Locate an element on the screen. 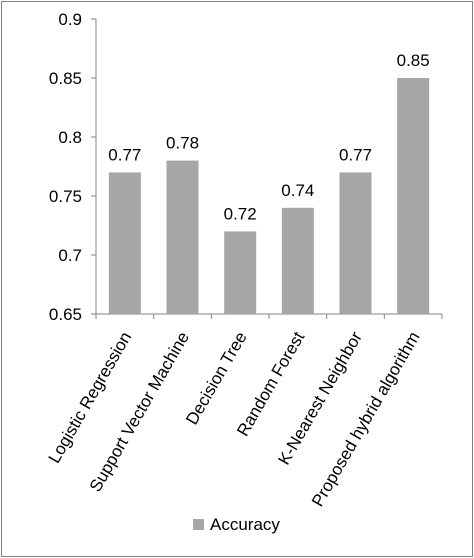 Image resolution: width=474 pixels, height=558 pixels. data-label: 0.72 is located at coordinates (240, 213).